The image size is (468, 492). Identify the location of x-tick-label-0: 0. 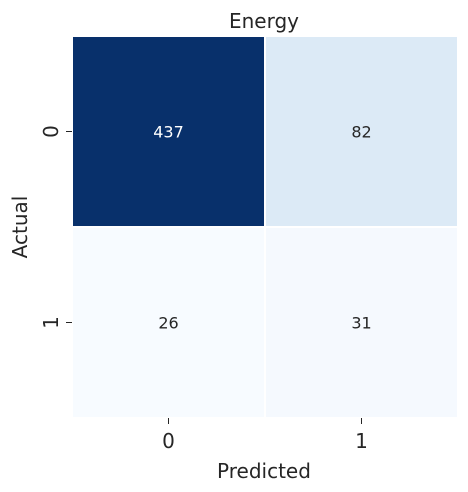
(168, 441).